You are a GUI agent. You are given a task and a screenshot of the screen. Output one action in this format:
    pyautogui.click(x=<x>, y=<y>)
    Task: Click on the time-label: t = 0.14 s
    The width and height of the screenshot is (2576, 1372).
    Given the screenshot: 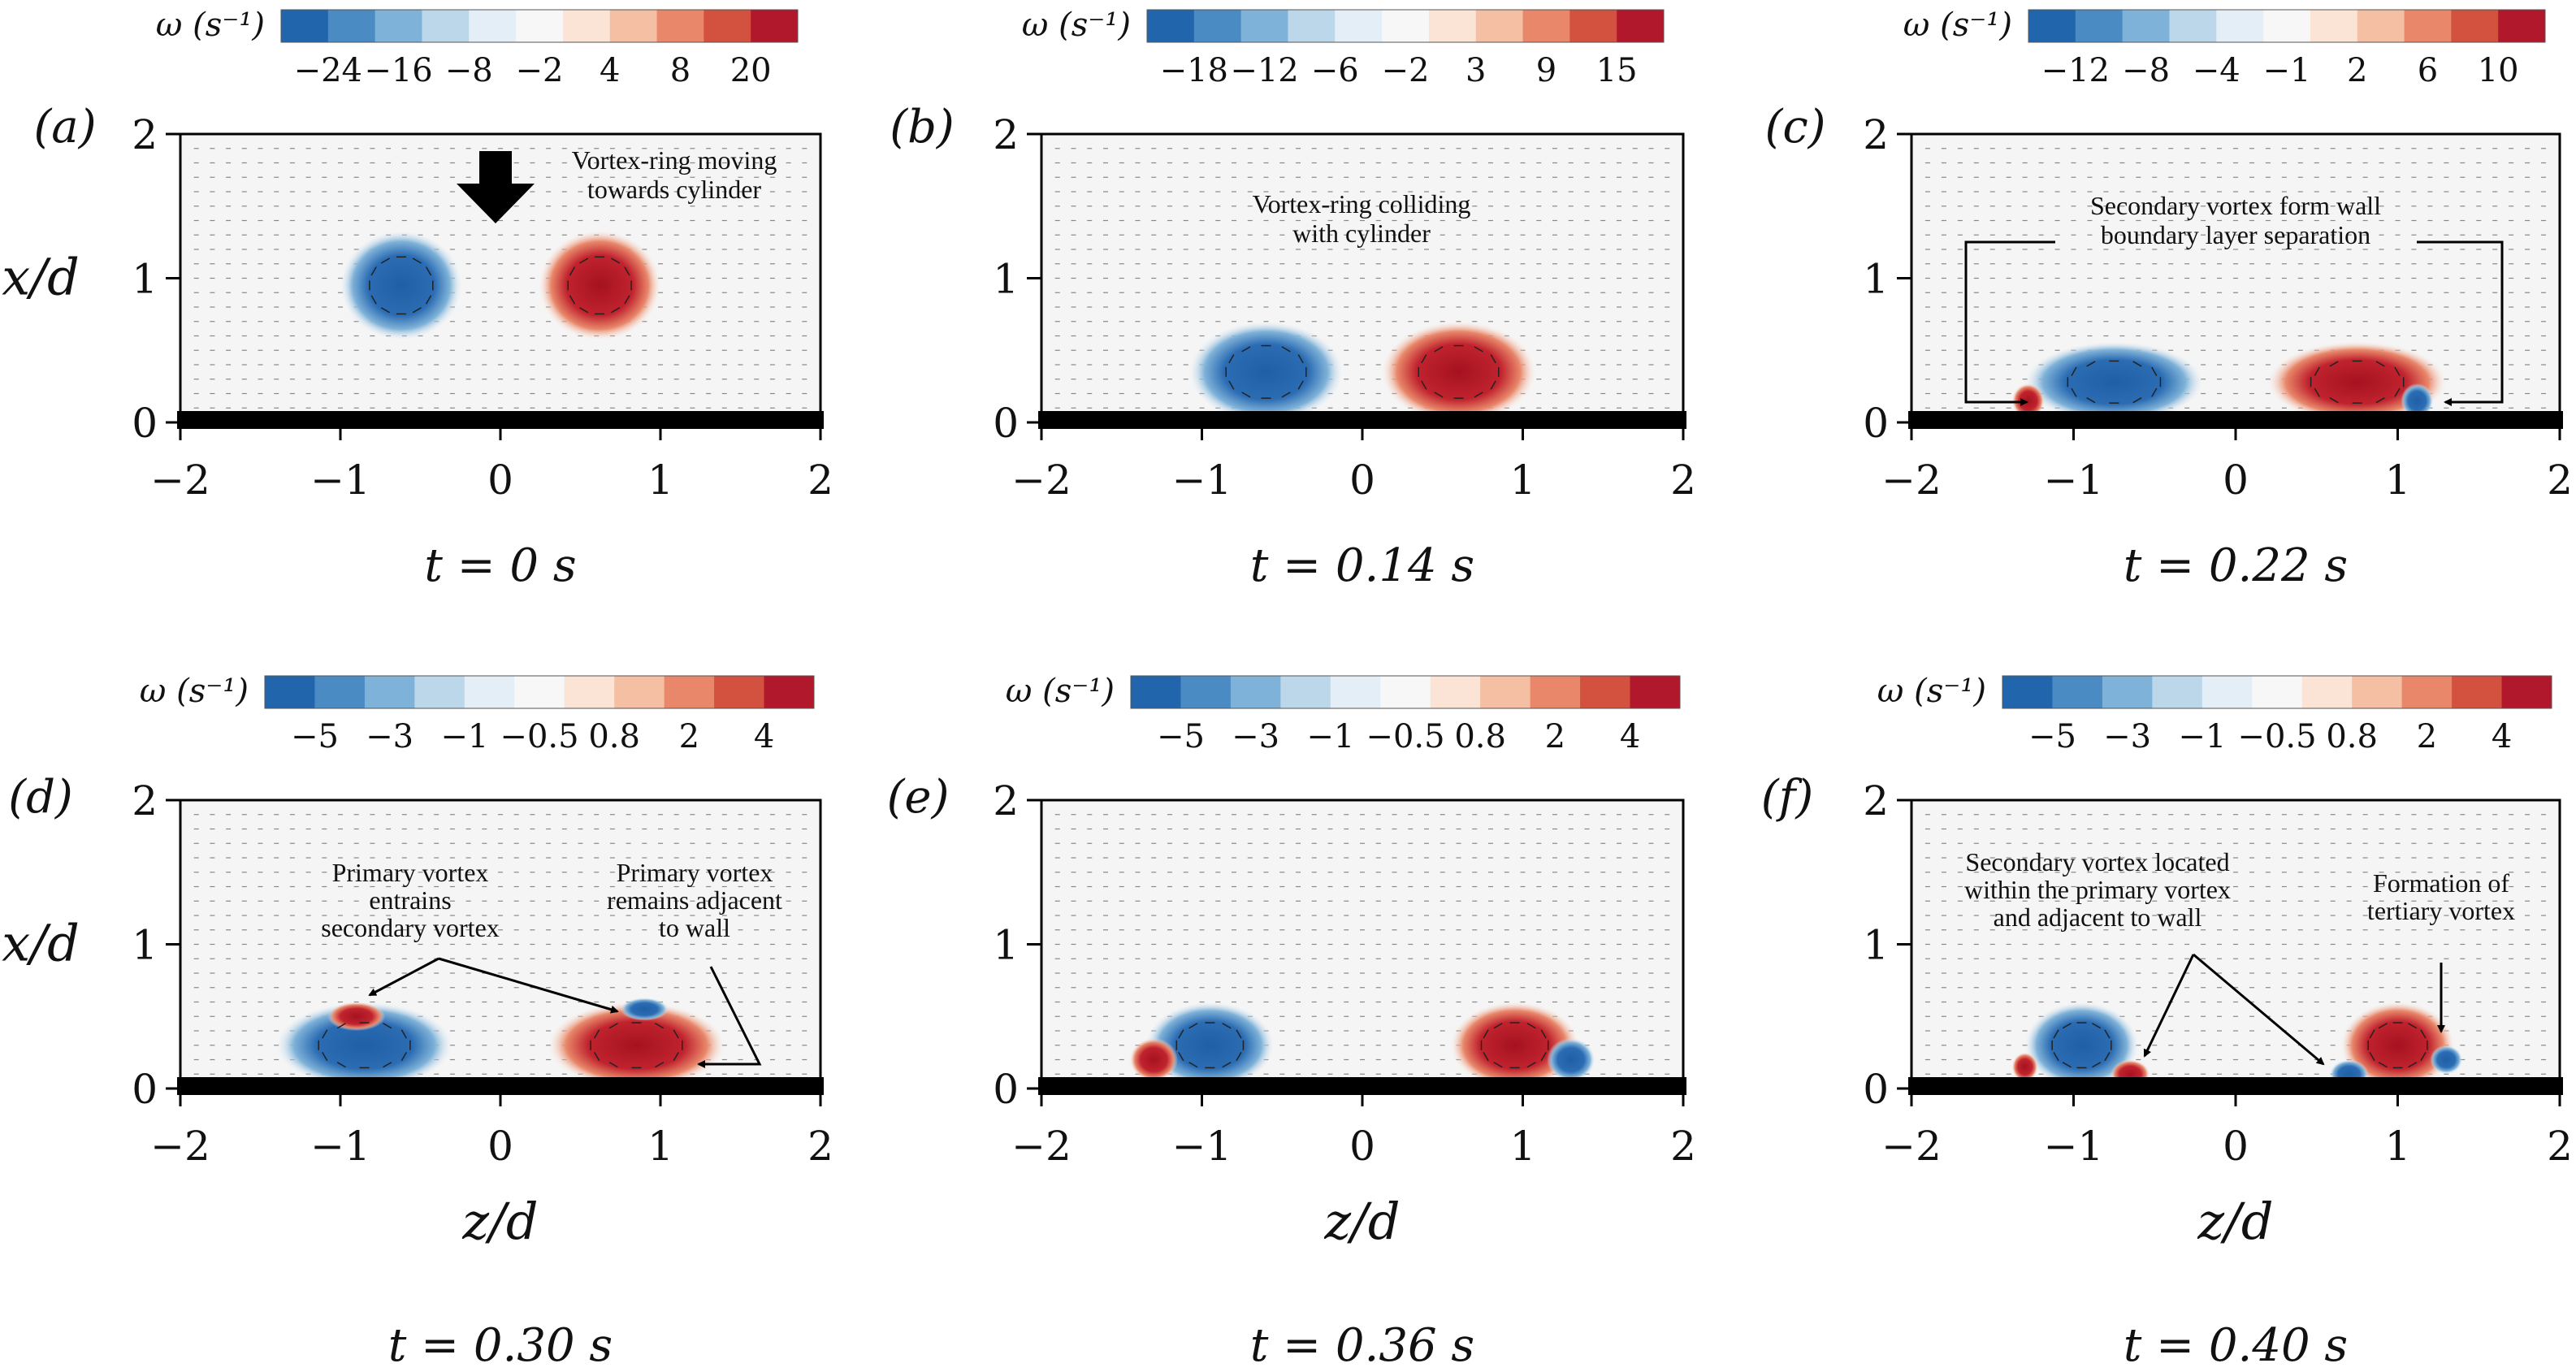 What is the action you would take?
    pyautogui.click(x=1362, y=566)
    